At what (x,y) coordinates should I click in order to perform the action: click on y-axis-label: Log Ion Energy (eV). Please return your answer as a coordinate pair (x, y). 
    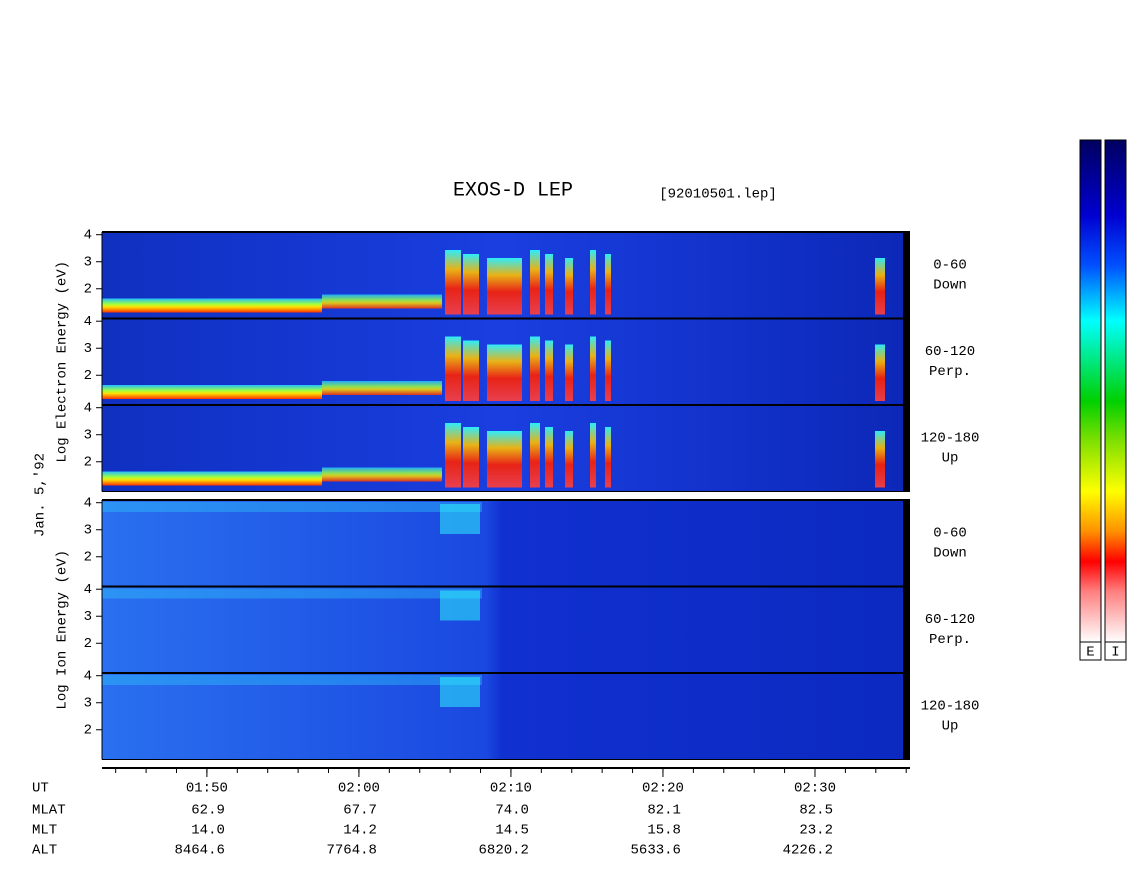
    Looking at the image, I should click on (63, 630).